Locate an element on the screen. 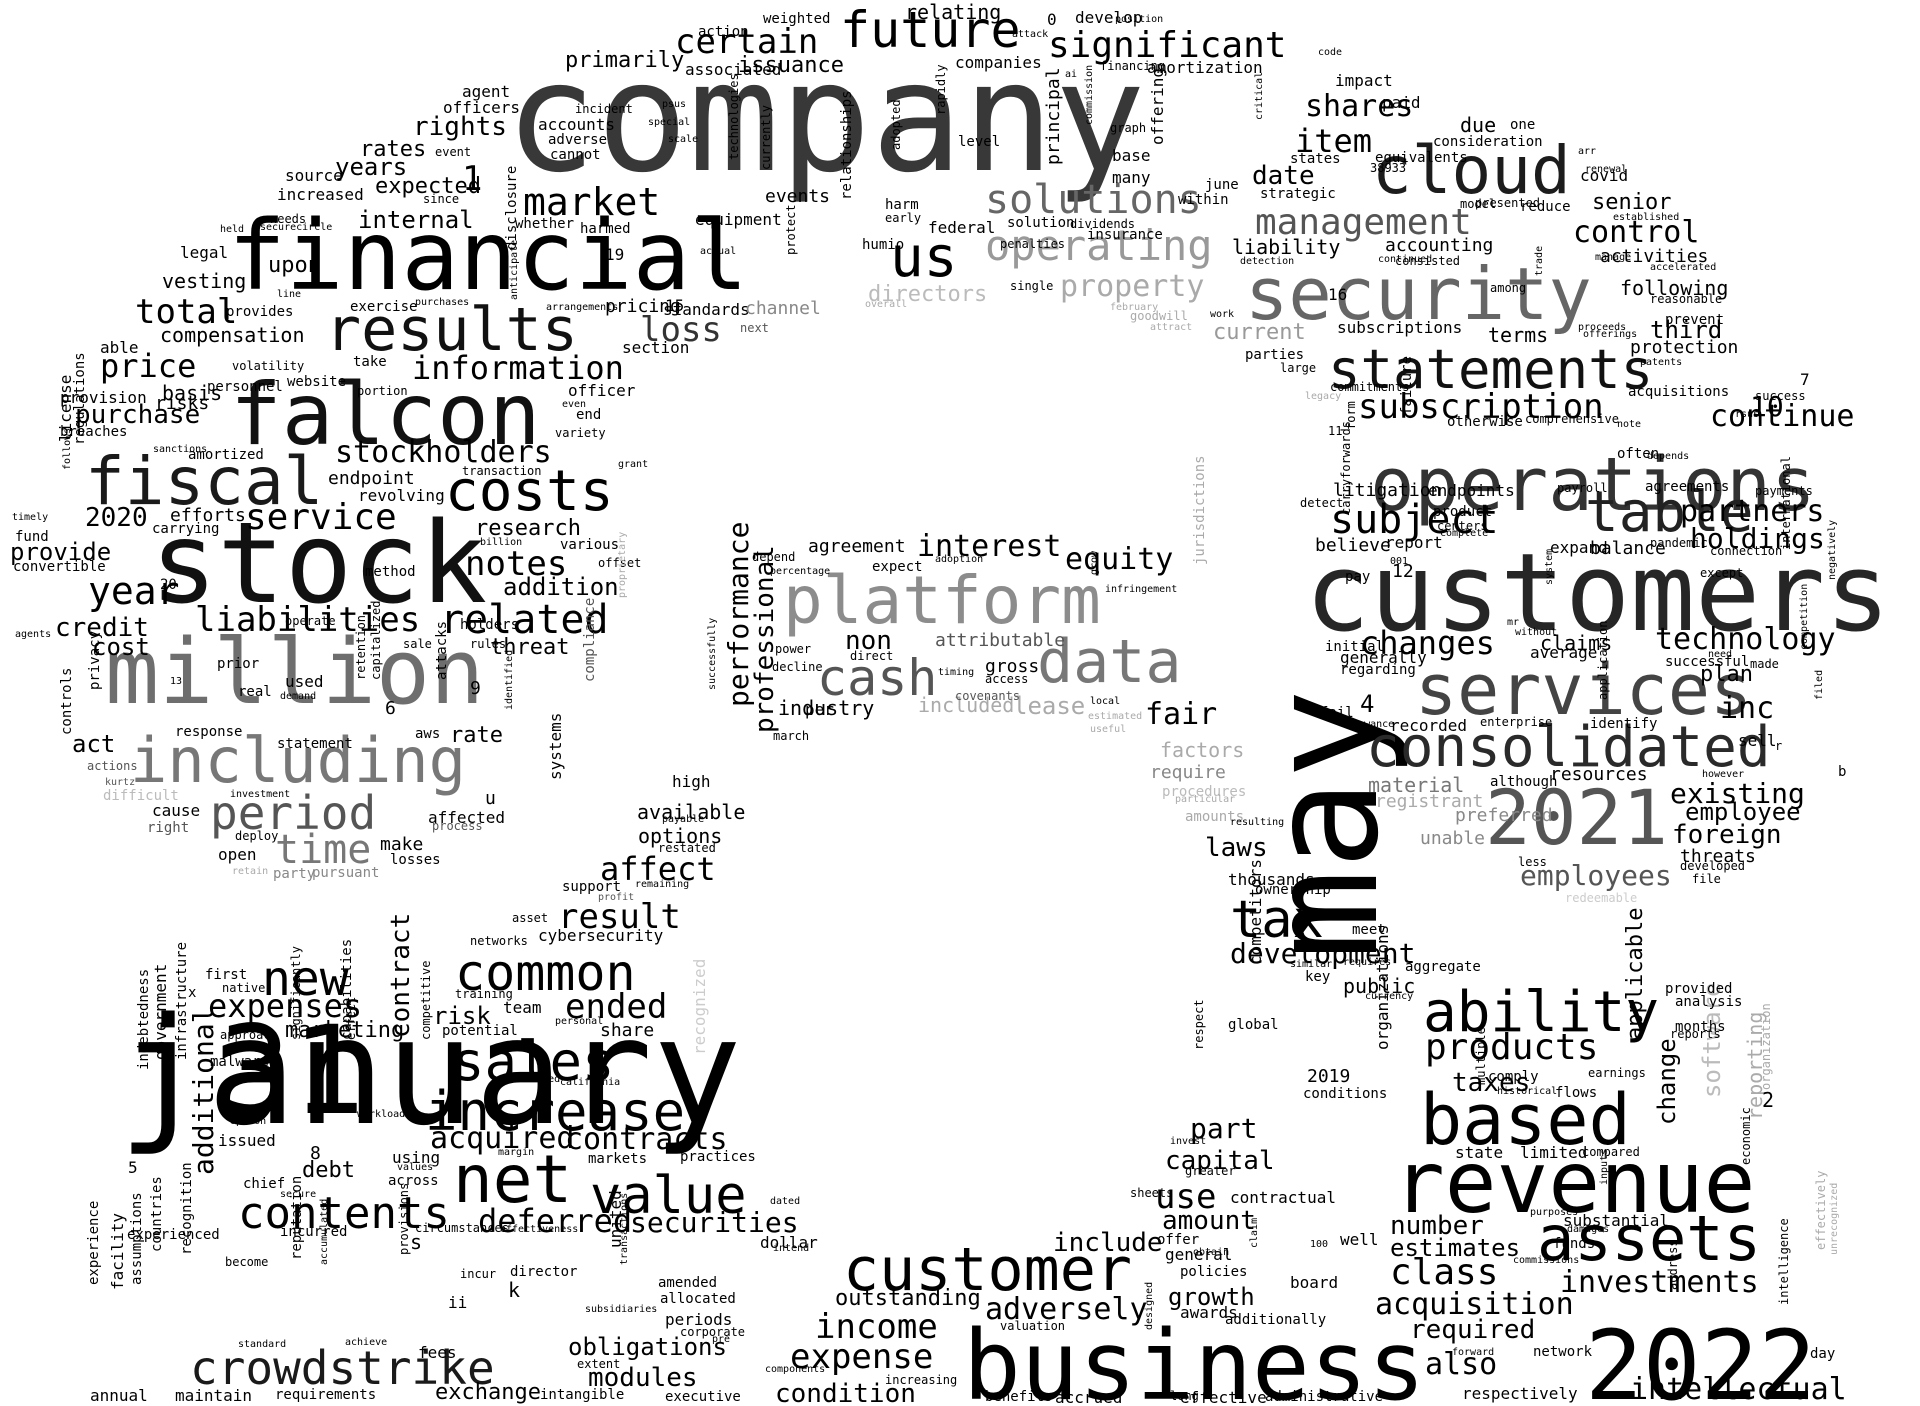 The image size is (1920, 1406). word-disclosure: disclosure is located at coordinates (512, 207).